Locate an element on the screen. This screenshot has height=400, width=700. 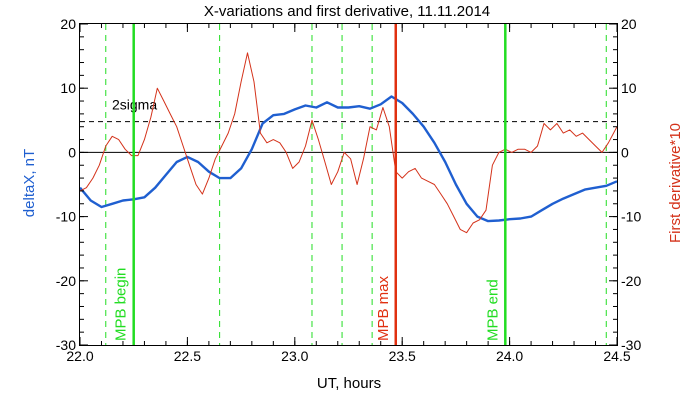
y-tick-label-right: -30 is located at coordinates (631, 345).